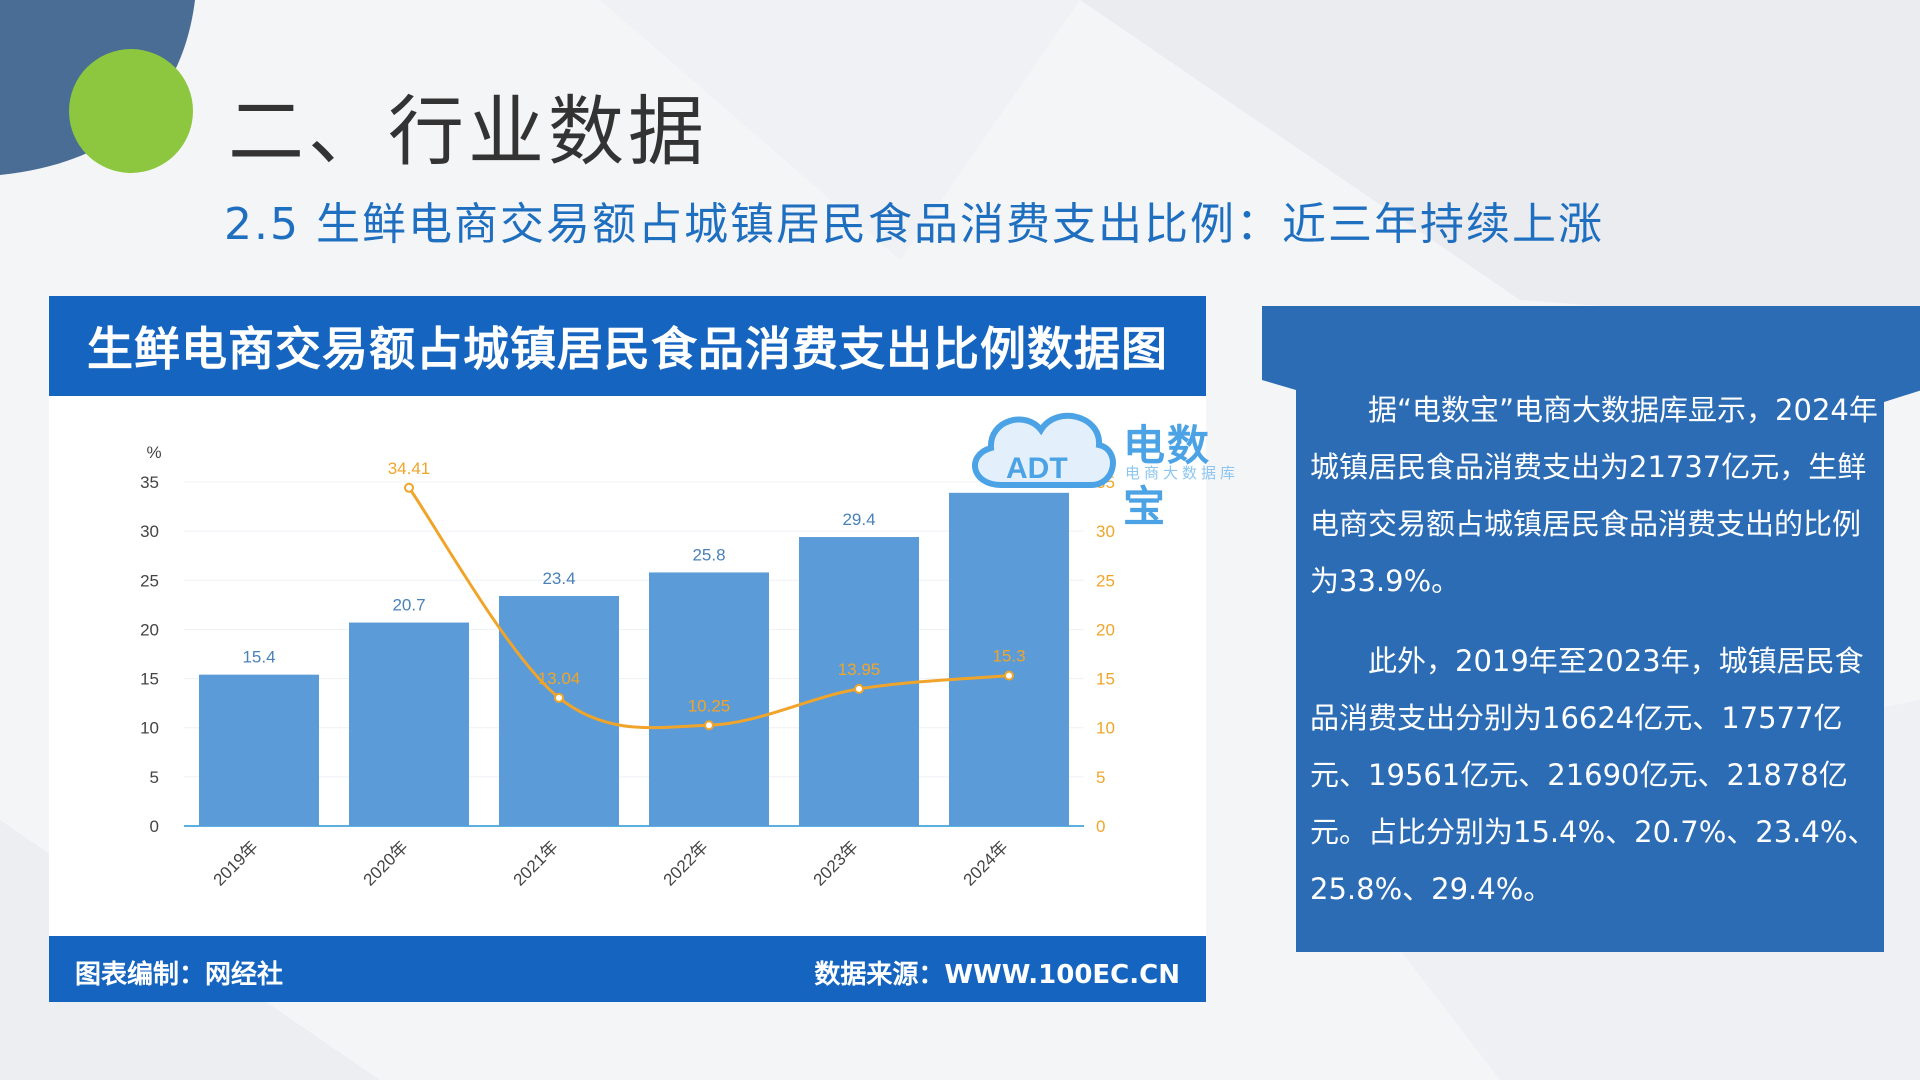 This screenshot has width=1920, height=1080. I want to click on y-tick-left: 5, so click(154, 777).